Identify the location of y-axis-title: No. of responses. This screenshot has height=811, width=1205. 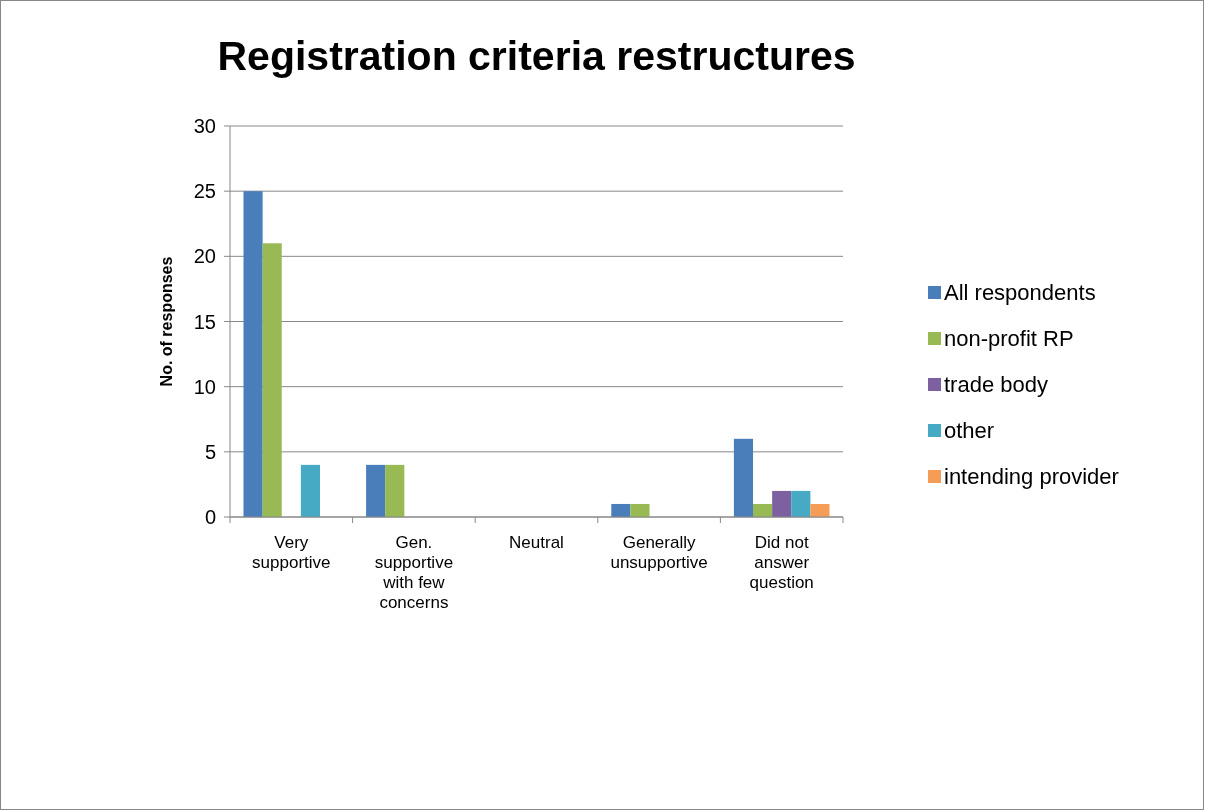
(166, 321).